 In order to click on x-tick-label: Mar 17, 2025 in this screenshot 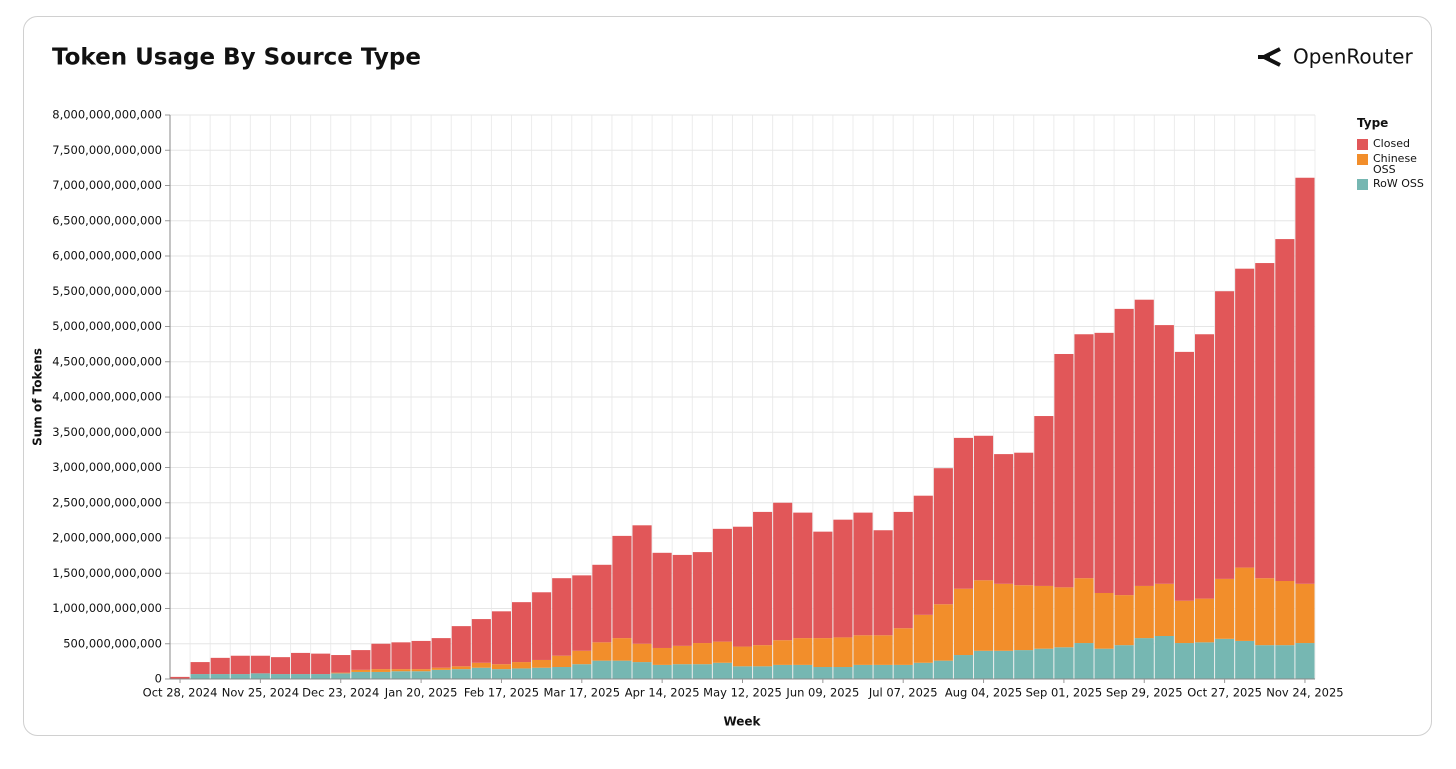, I will do `click(582, 693)`.